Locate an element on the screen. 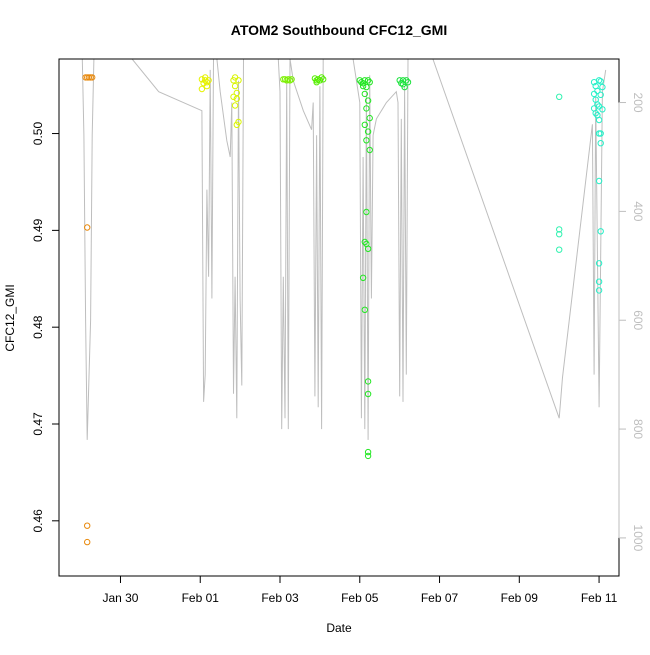 The width and height of the screenshot is (650, 655). y-tick-label: 0.48 is located at coordinates (38, 327).